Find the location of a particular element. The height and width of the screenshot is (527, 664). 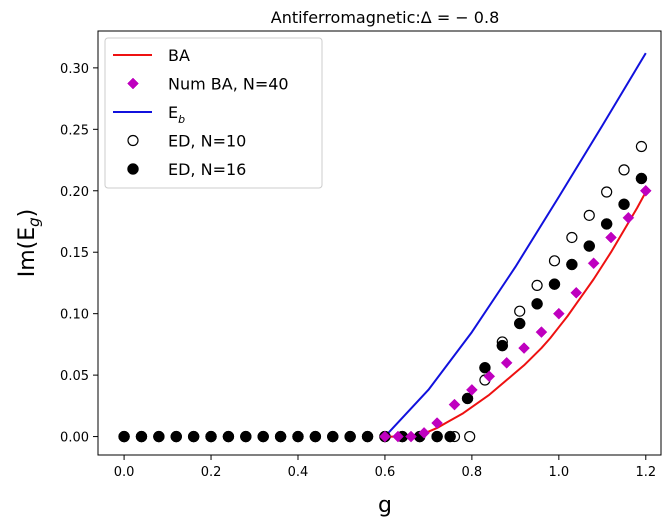

legend-label: Eb is located at coordinates (176, 114).